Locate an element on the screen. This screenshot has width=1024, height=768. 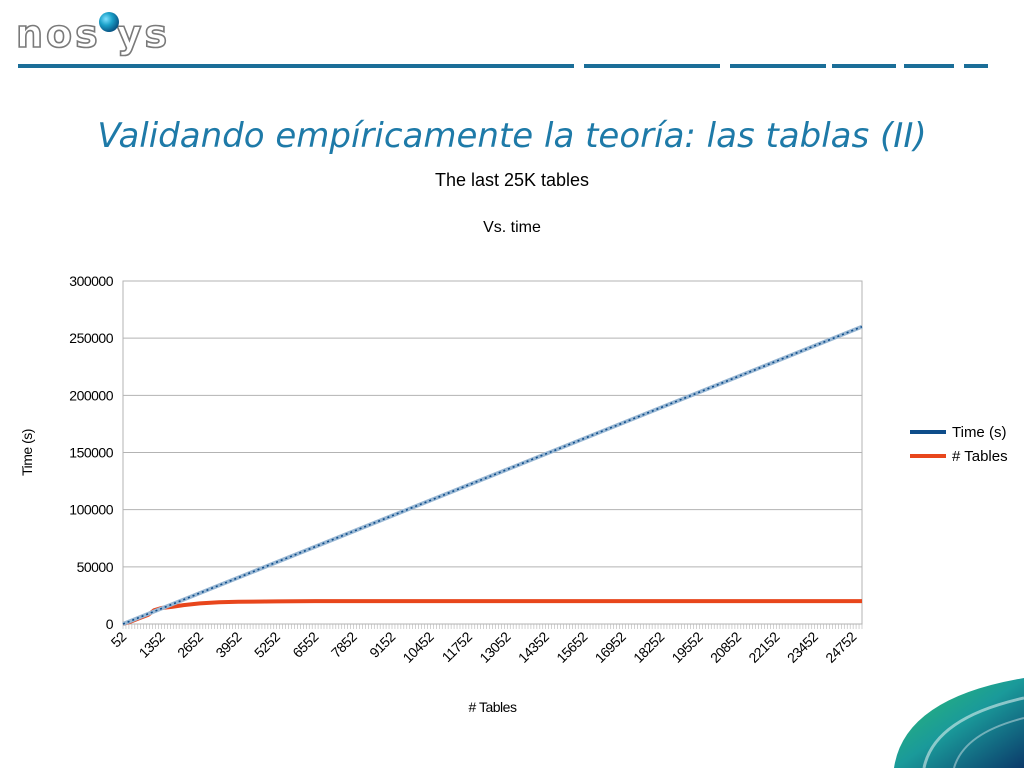
x-tick-label: 3952 is located at coordinates (228, 644).